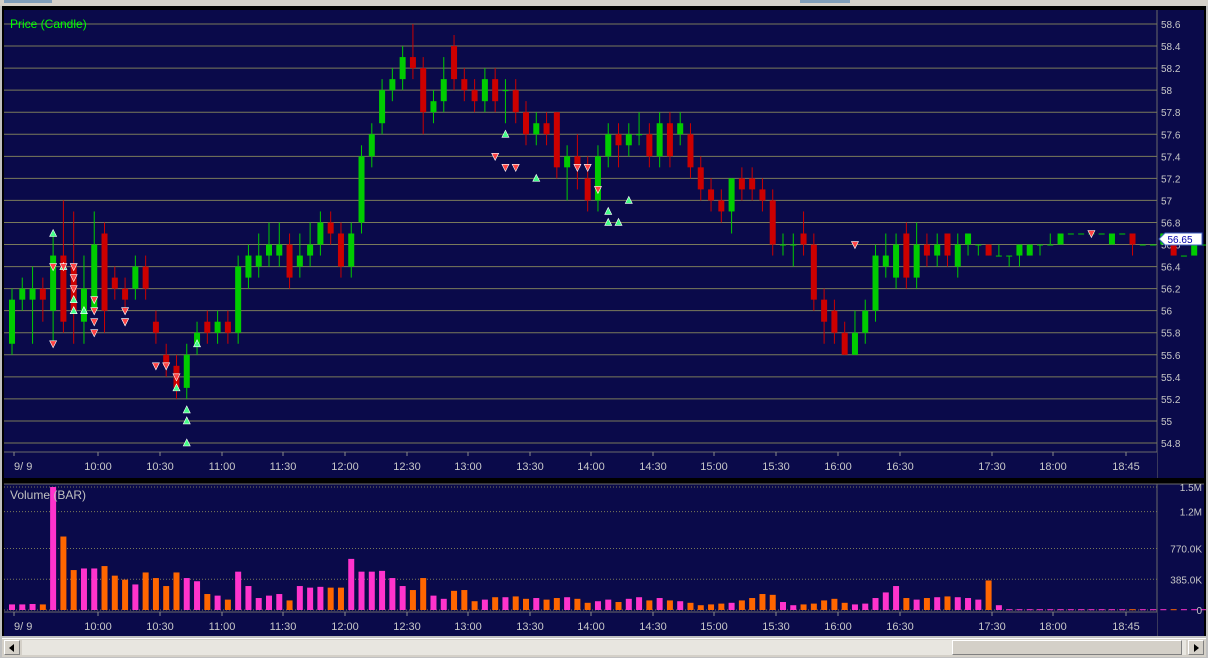 This screenshot has width=1208, height=658. What do you see at coordinates (345, 627) in the screenshot?
I see `volume-xtick-label: 12:00` at bounding box center [345, 627].